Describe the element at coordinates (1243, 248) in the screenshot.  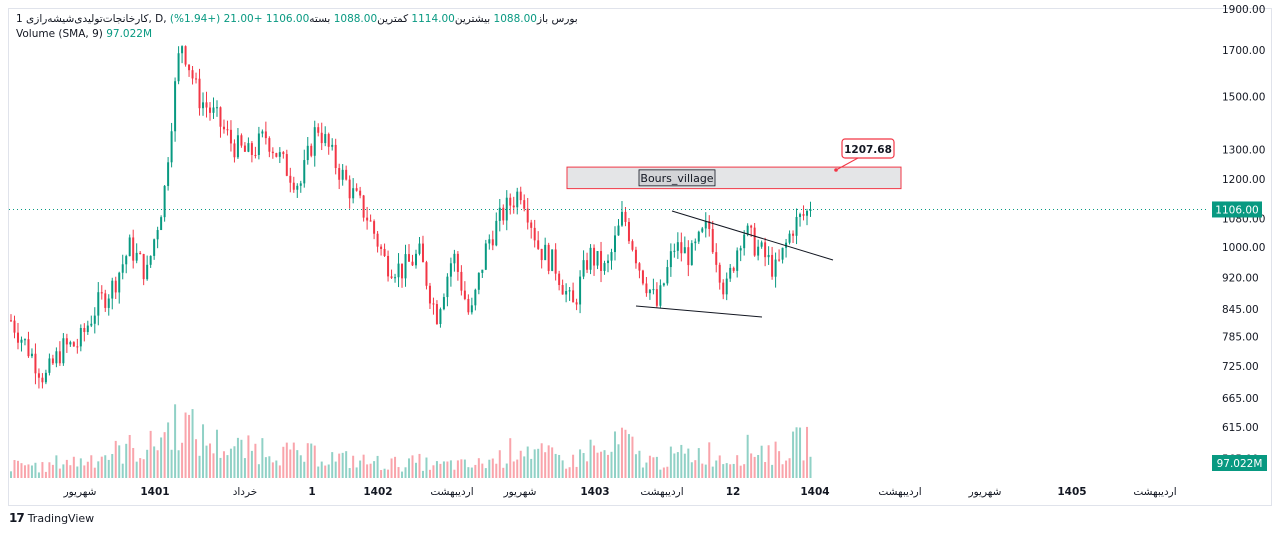
I see `y-tick-label: 1000.00` at that location.